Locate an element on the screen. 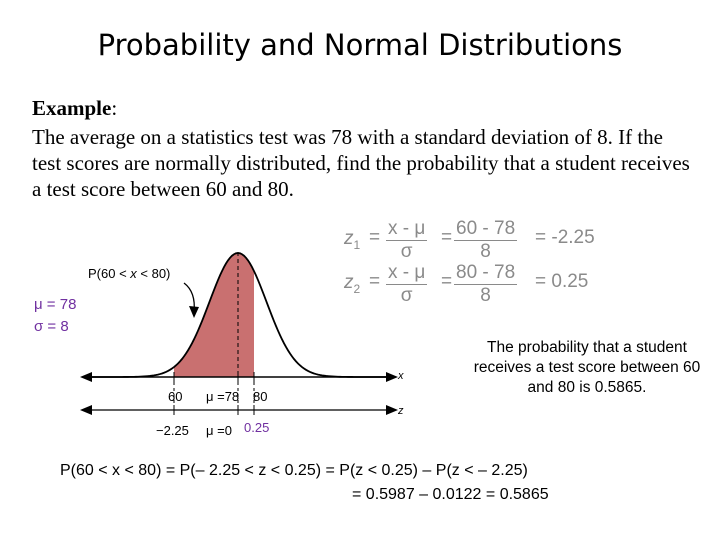 The height and width of the screenshot is (540, 720). x-axis-arrow-left is located at coordinates (86, 377).